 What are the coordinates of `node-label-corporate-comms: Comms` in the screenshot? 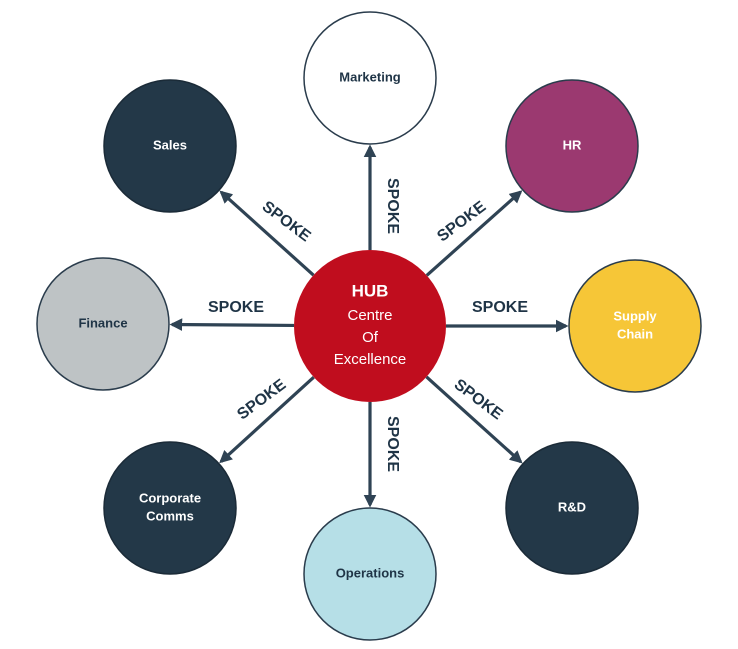 It's located at (170, 515).